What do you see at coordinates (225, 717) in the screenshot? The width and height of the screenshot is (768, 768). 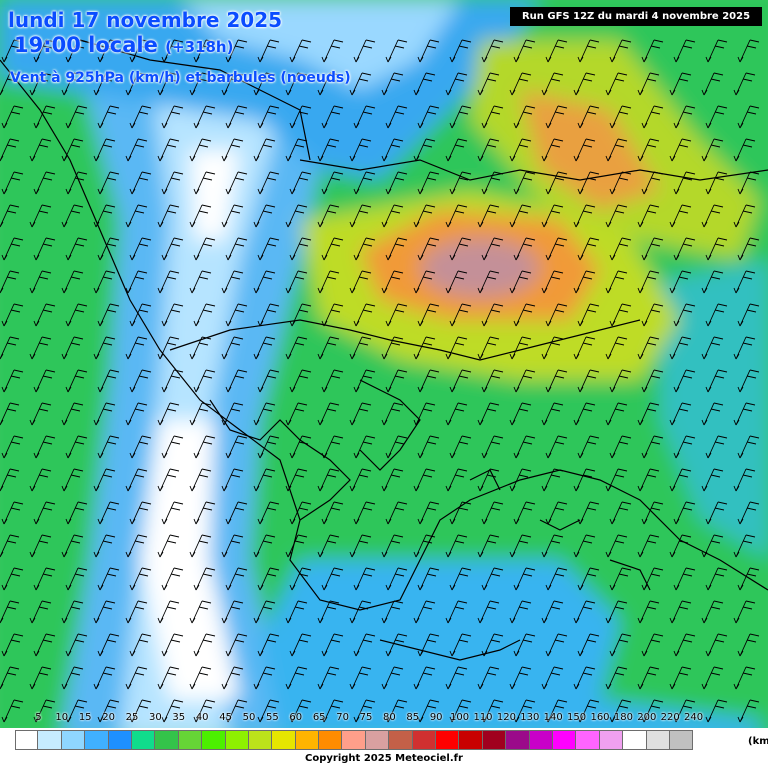 I see `legend-tick: 45` at bounding box center [225, 717].